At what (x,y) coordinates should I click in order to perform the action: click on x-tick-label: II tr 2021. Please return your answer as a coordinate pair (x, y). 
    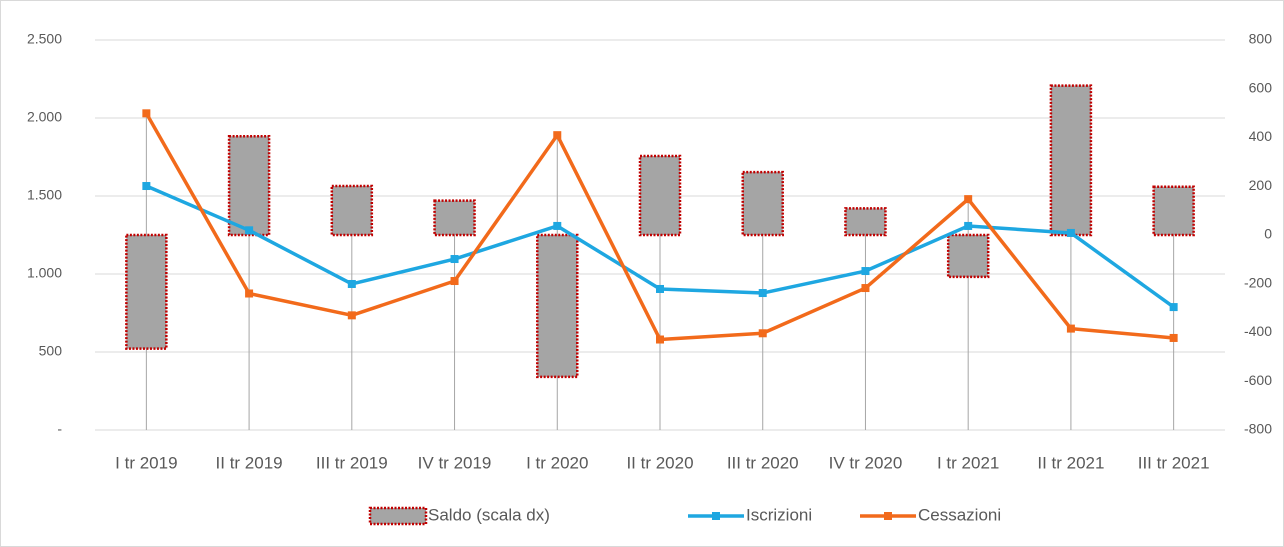
    Looking at the image, I should click on (1070, 462).